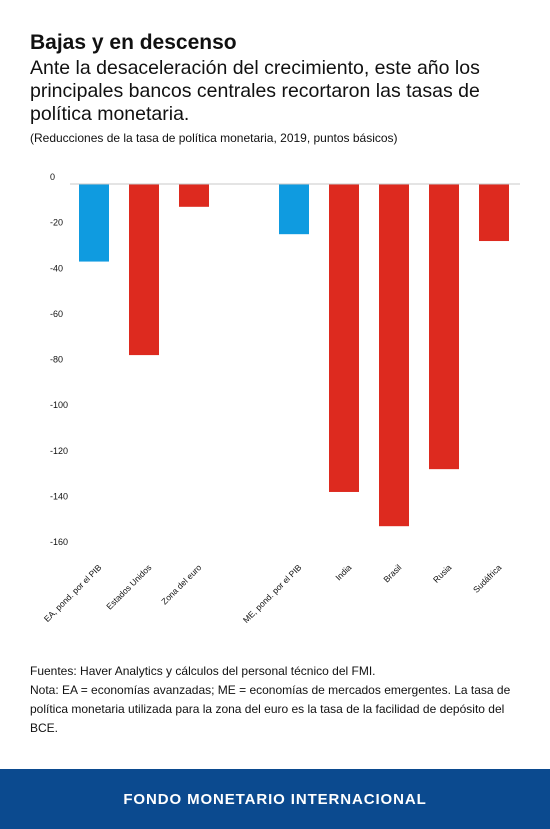  Describe the element at coordinates (392, 573) in the screenshot. I see `x-tick-label: Brasil` at that location.